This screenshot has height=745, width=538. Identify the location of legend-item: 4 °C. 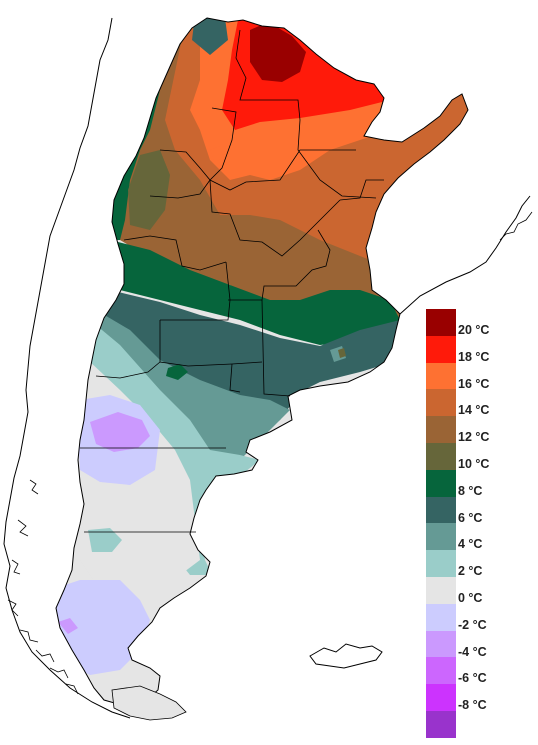
(480, 537).